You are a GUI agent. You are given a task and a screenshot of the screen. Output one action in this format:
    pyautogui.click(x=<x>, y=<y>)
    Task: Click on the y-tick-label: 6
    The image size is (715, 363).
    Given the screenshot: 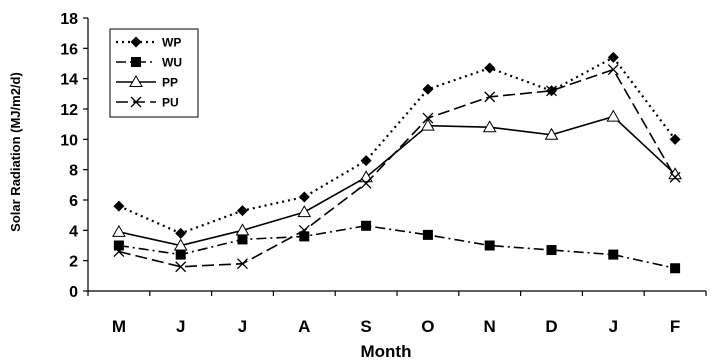 What is the action you would take?
    pyautogui.click(x=73, y=201)
    